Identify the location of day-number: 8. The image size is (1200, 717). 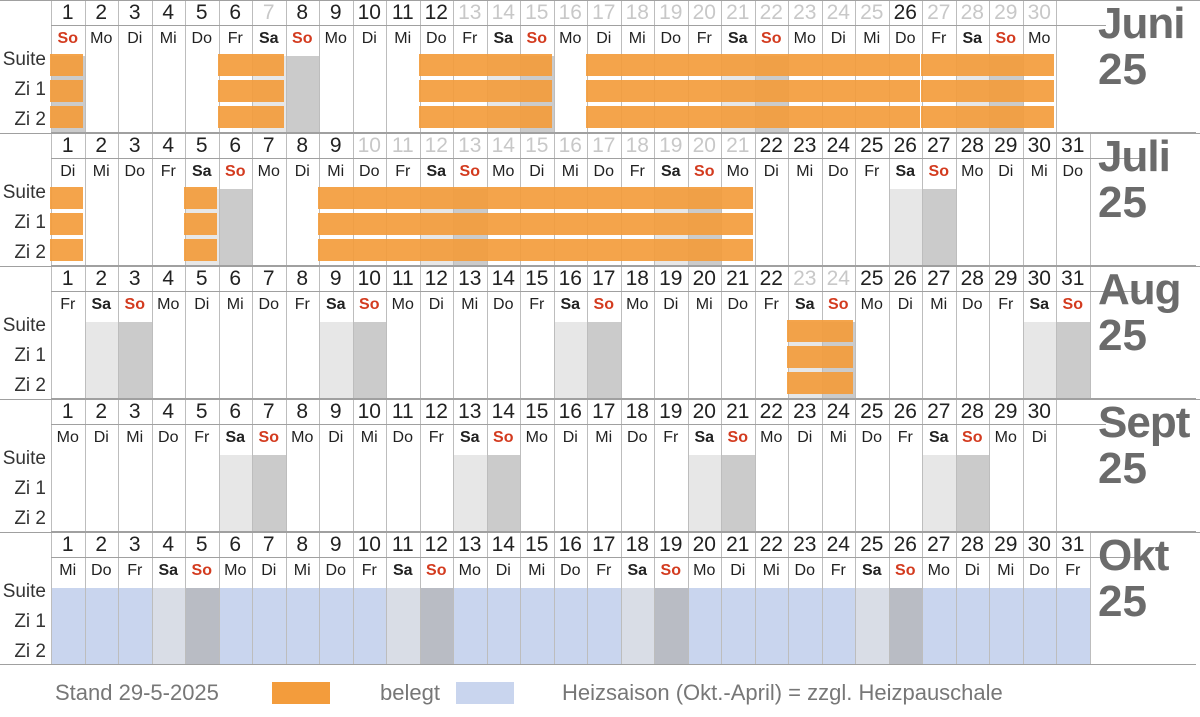
(302, 278).